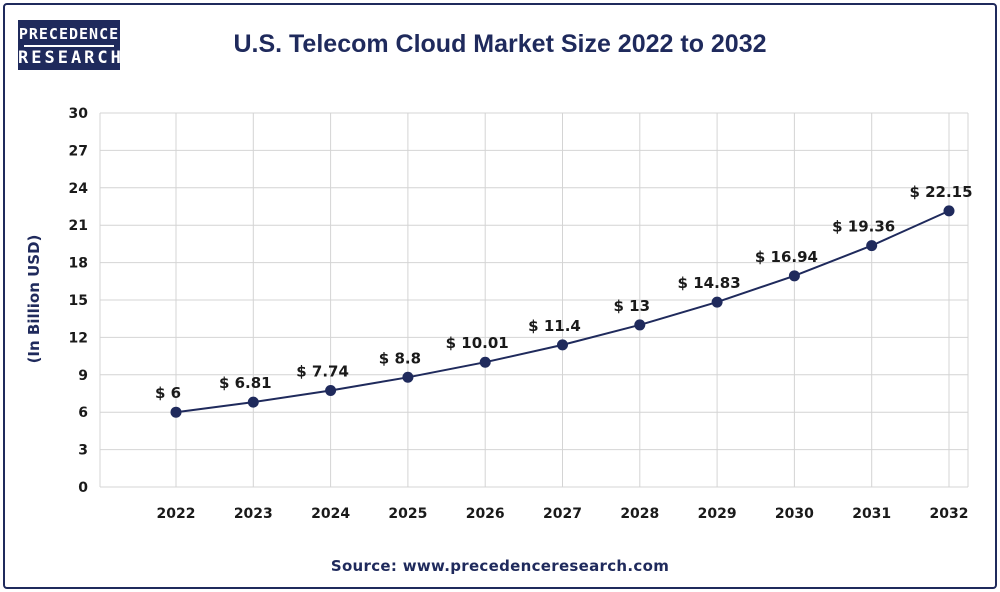  Describe the element at coordinates (69, 34) in the screenshot. I see `logo-text-top: PRECEDENCE` at that location.